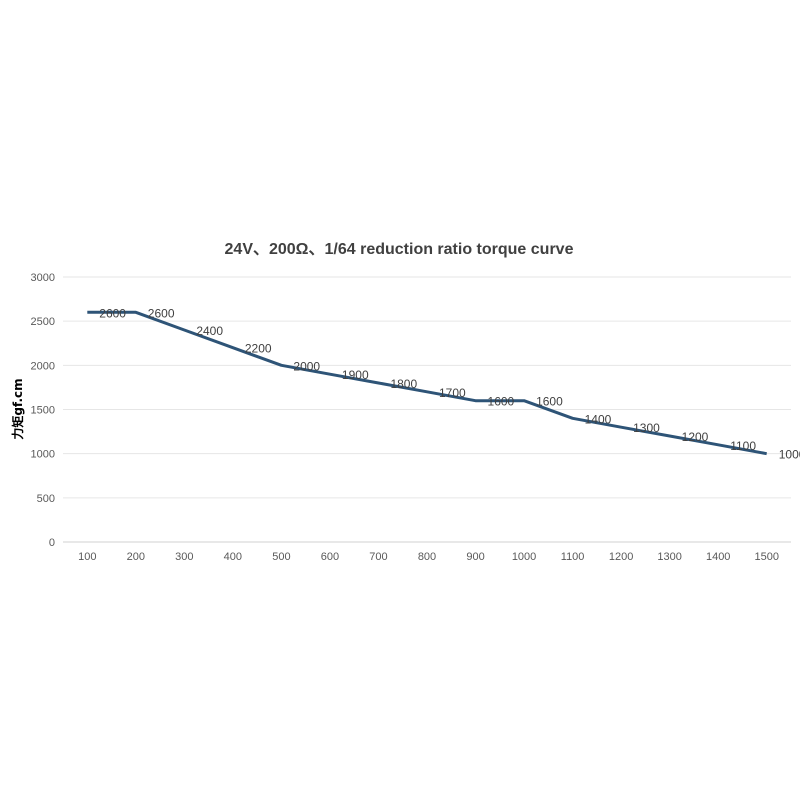 The width and height of the screenshot is (800, 800). I want to click on data-label: 2400, so click(209, 331).